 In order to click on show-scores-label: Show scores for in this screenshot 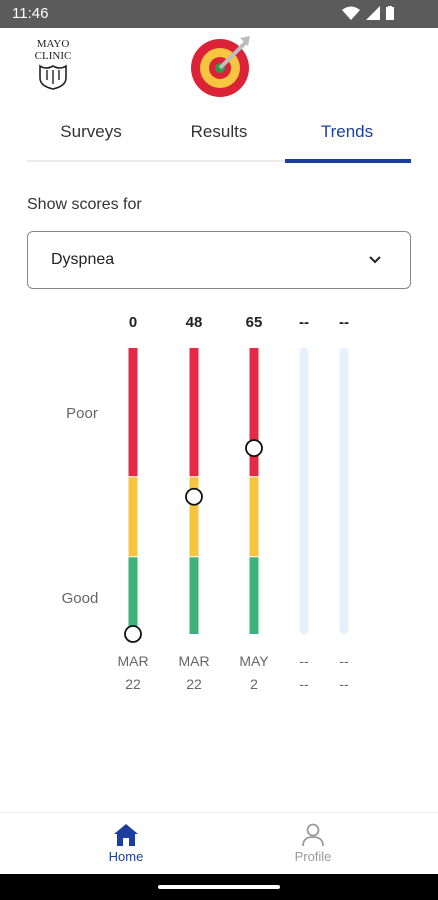, I will do `click(84, 204)`.